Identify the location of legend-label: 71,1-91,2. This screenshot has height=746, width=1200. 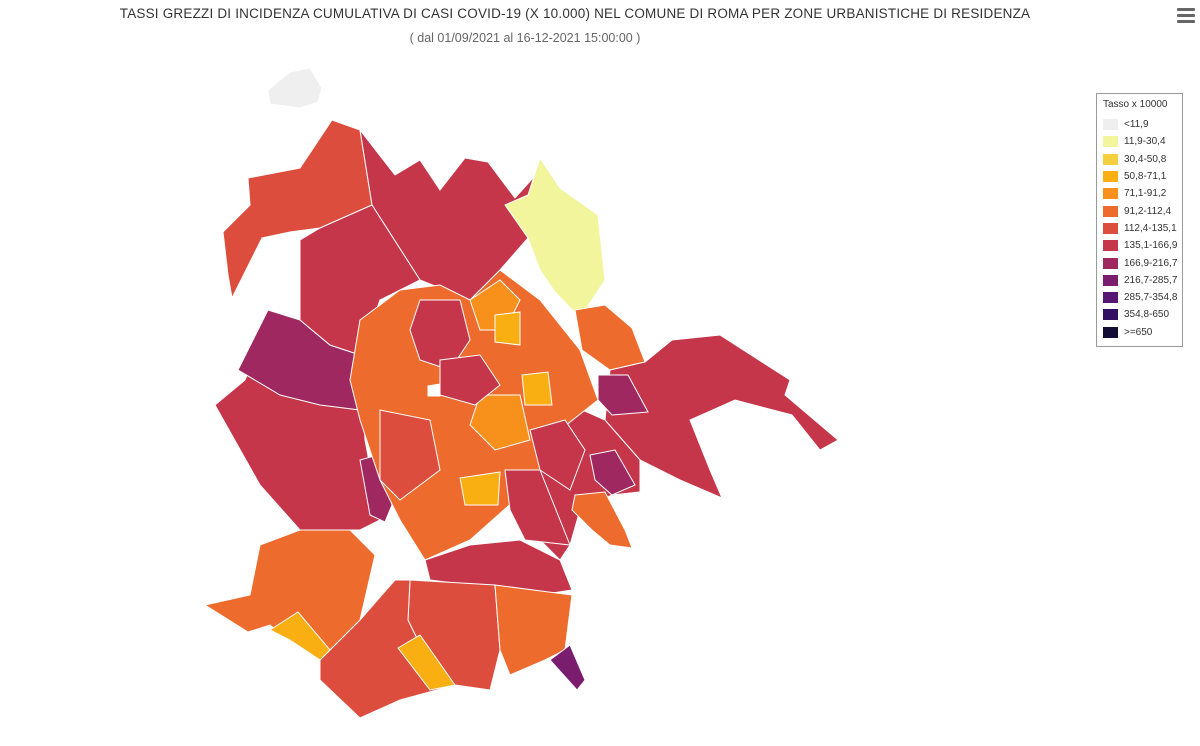
(1145, 194).